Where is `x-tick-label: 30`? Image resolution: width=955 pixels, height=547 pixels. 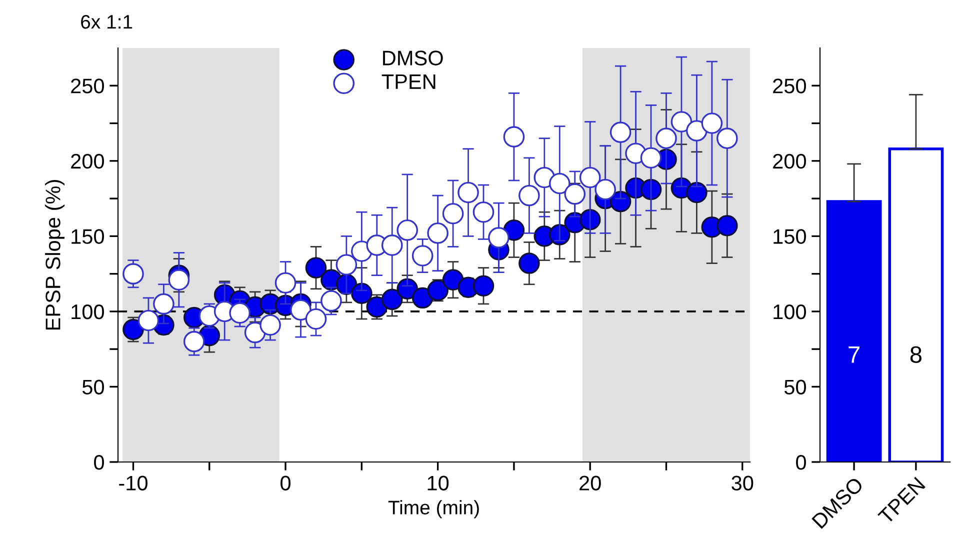
x-tick-label: 30 is located at coordinates (743, 483).